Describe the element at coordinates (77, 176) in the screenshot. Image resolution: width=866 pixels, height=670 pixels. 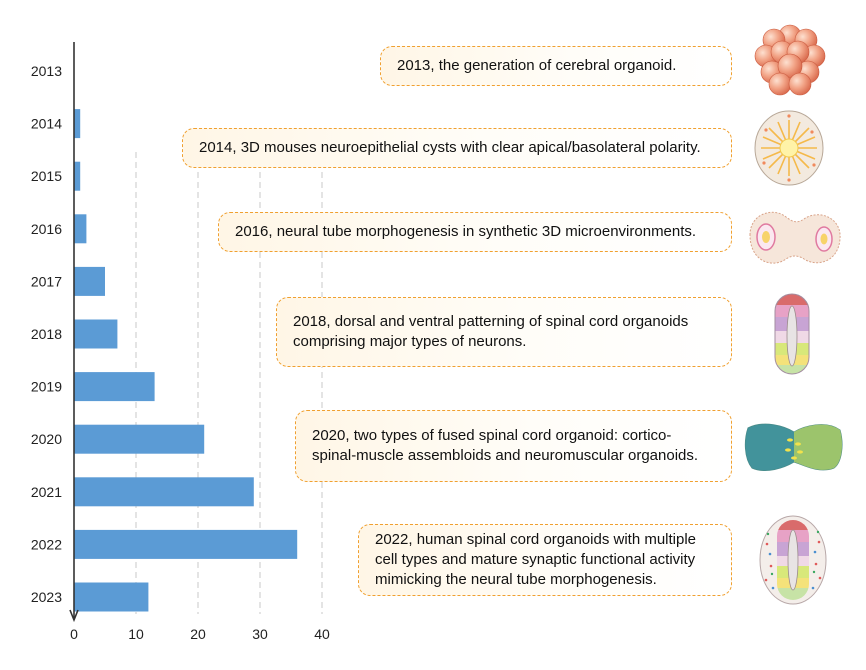
I see `bar-2015` at that location.